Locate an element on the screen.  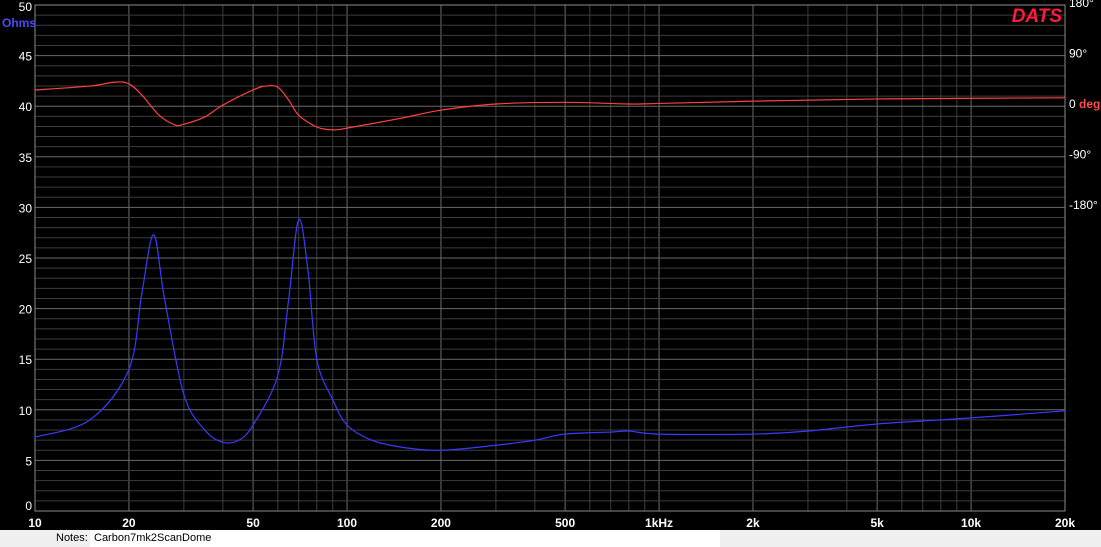
tick-value: 180° is located at coordinates (1081, 5).